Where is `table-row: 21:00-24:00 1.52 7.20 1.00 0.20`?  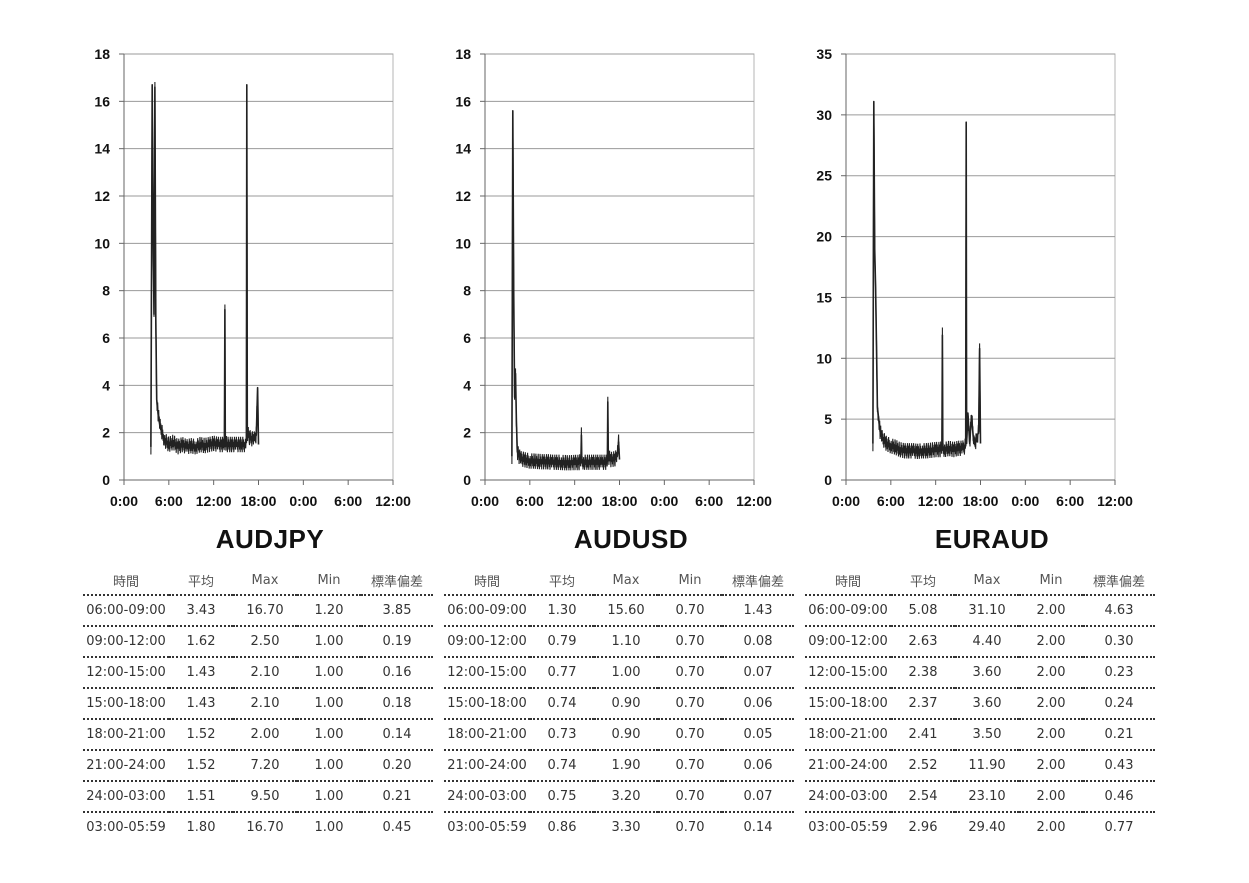
table-row: 21:00-24:00 1.52 7.20 1.00 0.20 is located at coordinates (258, 765).